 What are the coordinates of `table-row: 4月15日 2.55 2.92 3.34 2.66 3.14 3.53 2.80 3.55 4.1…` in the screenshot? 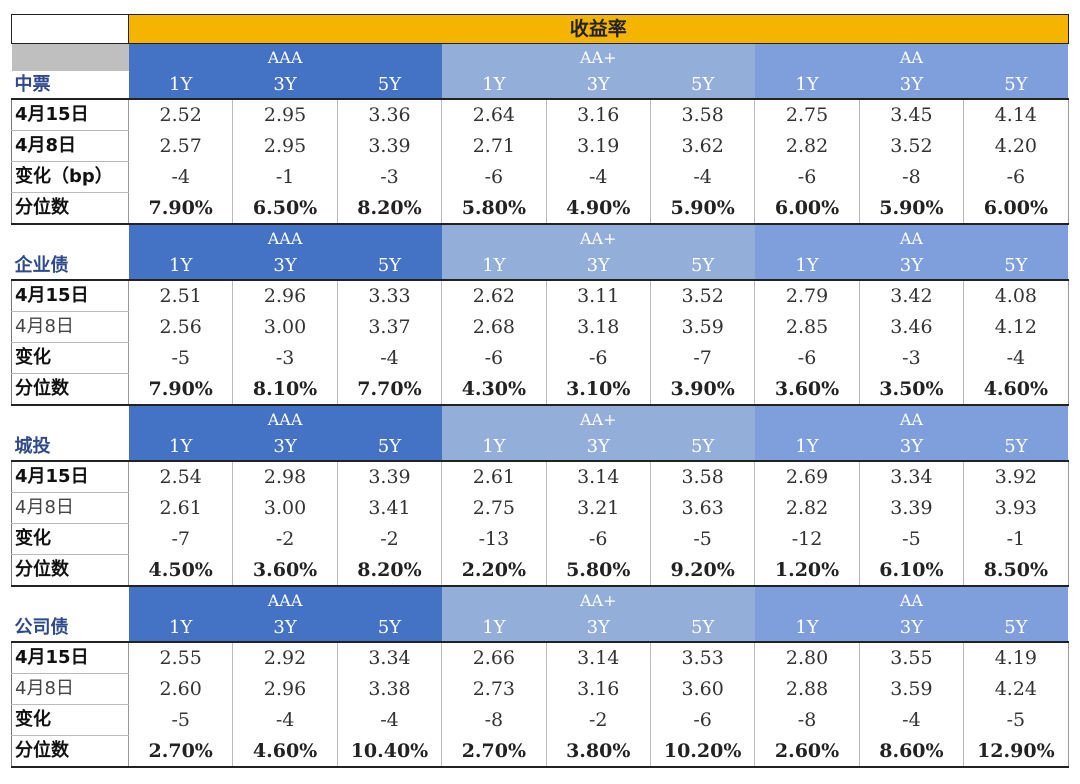 It's located at (540, 658).